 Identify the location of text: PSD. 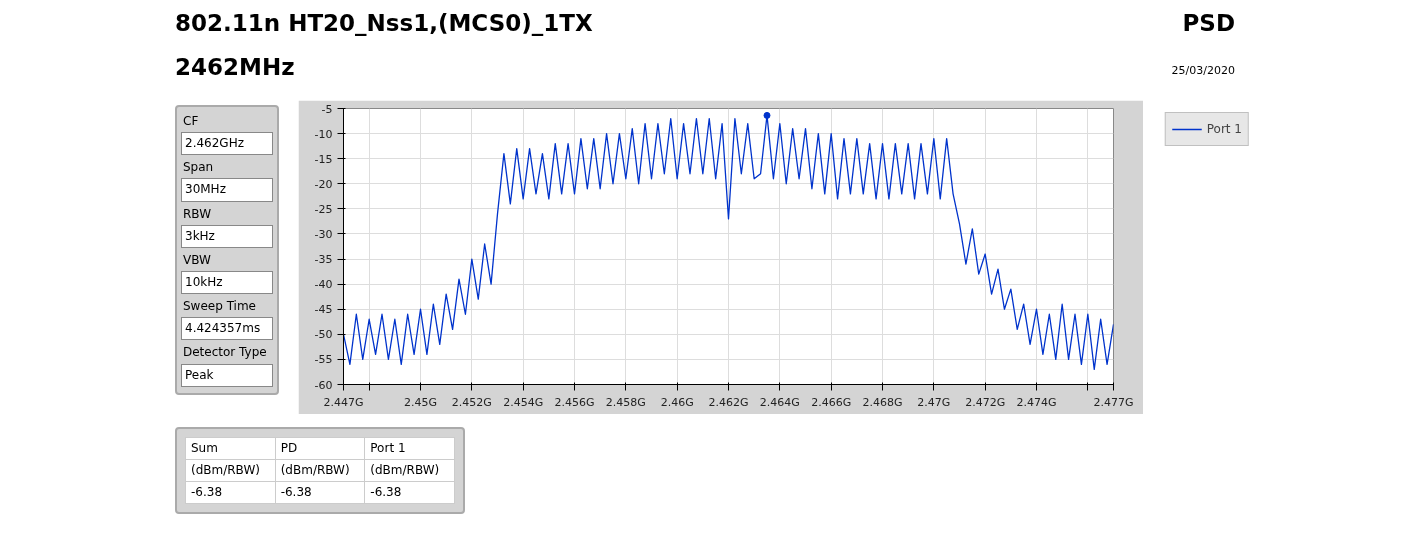
(1208, 23).